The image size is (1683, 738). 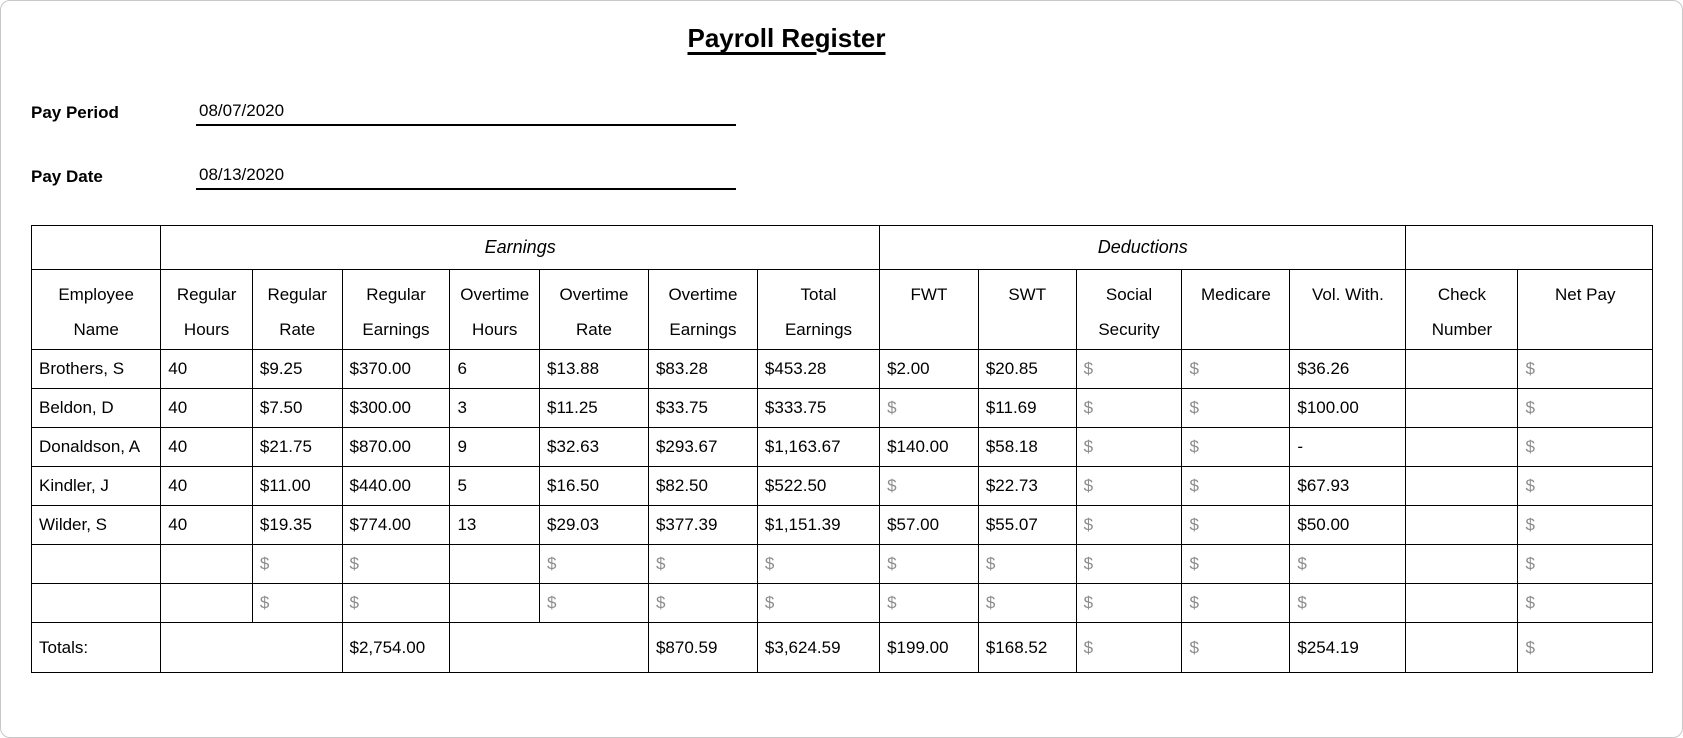 What do you see at coordinates (495, 369) in the screenshot?
I see `cell-overtime-hours: 6` at bounding box center [495, 369].